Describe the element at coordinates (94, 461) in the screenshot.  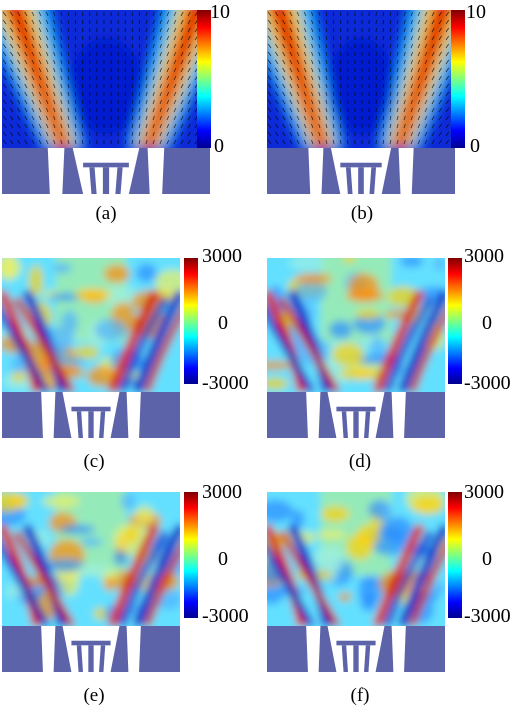
I see `panel-label-c: (c)` at that location.